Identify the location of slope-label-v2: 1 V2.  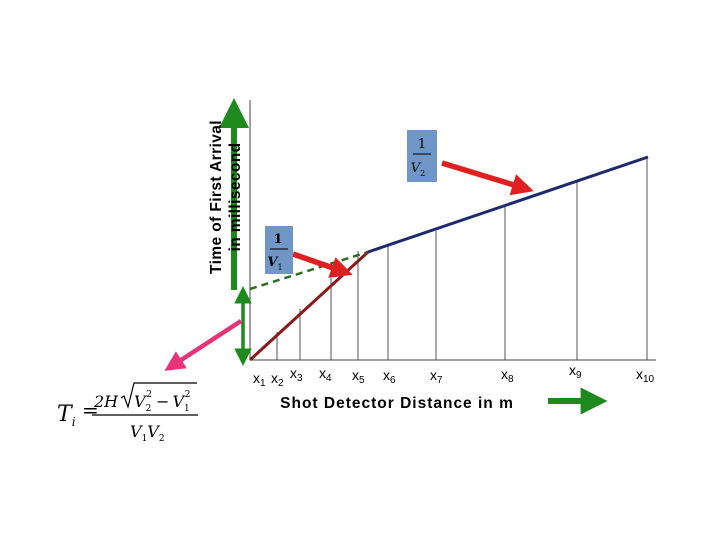
(422, 156).